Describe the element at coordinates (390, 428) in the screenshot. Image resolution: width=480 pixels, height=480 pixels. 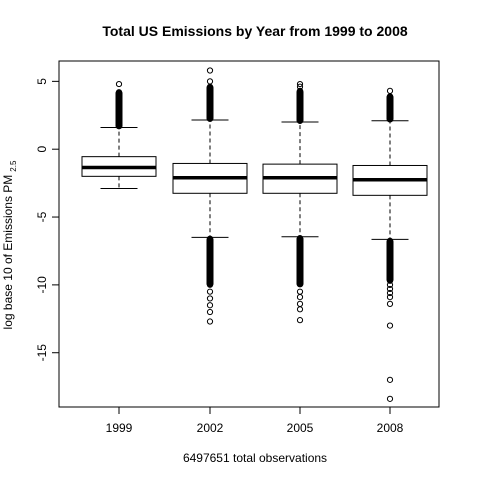
I see `x-tick-label: 2008` at that location.